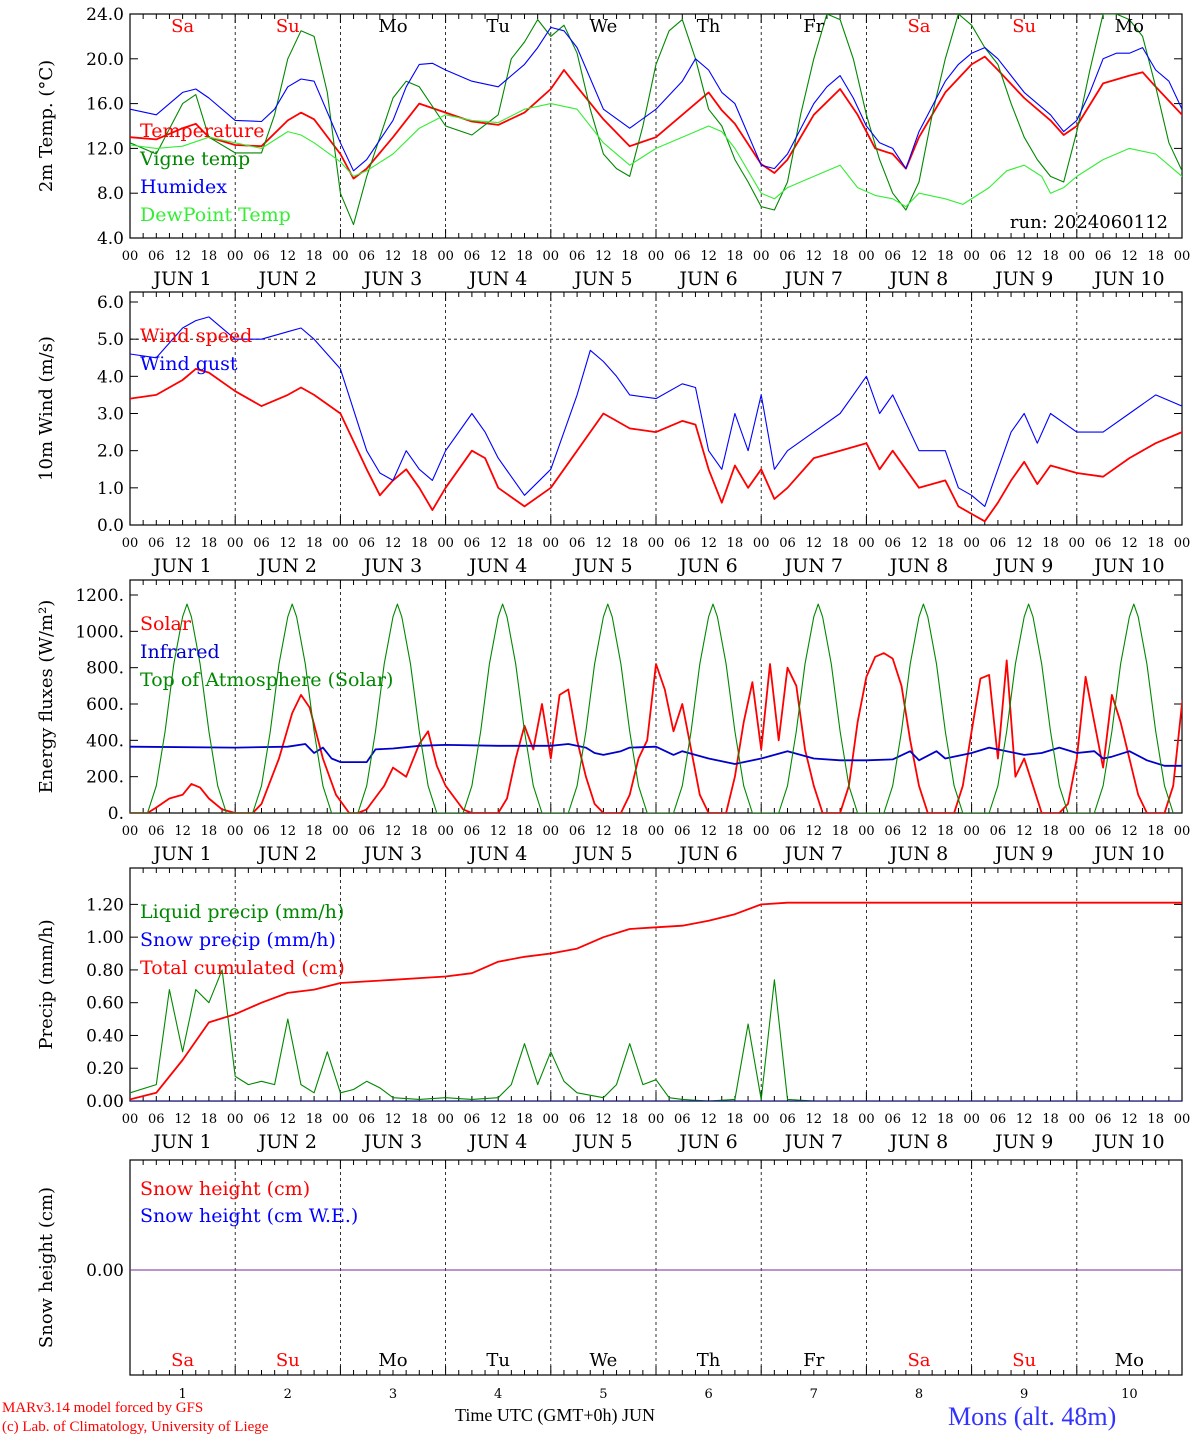 This screenshot has height=1440, width=1194. What do you see at coordinates (249, 1216) in the screenshot?
I see `legend-entry: Snow height (cm W.E.)` at bounding box center [249, 1216].